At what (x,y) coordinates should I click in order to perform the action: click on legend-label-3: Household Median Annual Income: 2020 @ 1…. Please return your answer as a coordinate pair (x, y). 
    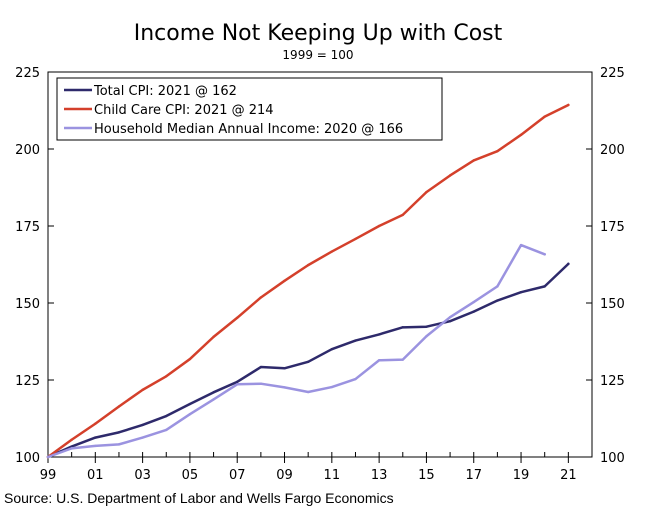
    Looking at the image, I should click on (248, 129).